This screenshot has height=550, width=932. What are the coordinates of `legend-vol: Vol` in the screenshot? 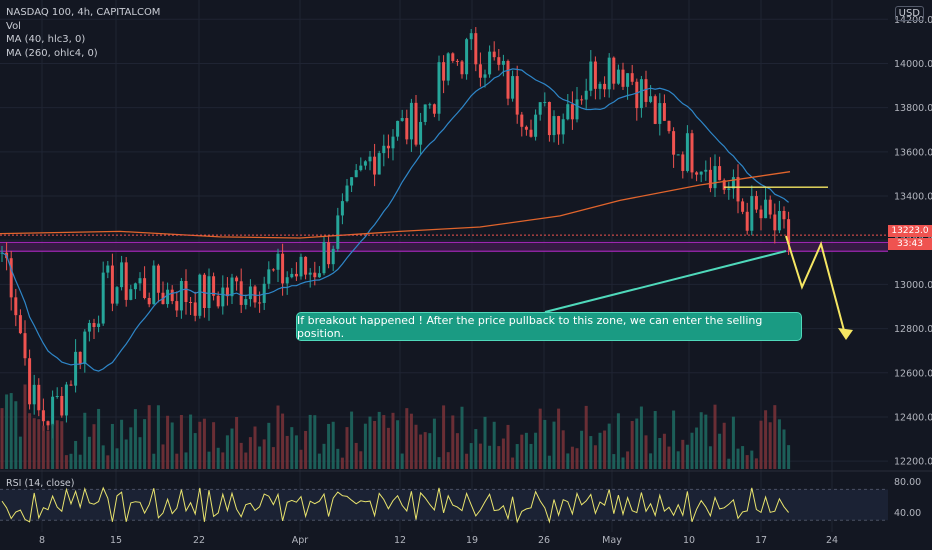 It's located at (13, 26).